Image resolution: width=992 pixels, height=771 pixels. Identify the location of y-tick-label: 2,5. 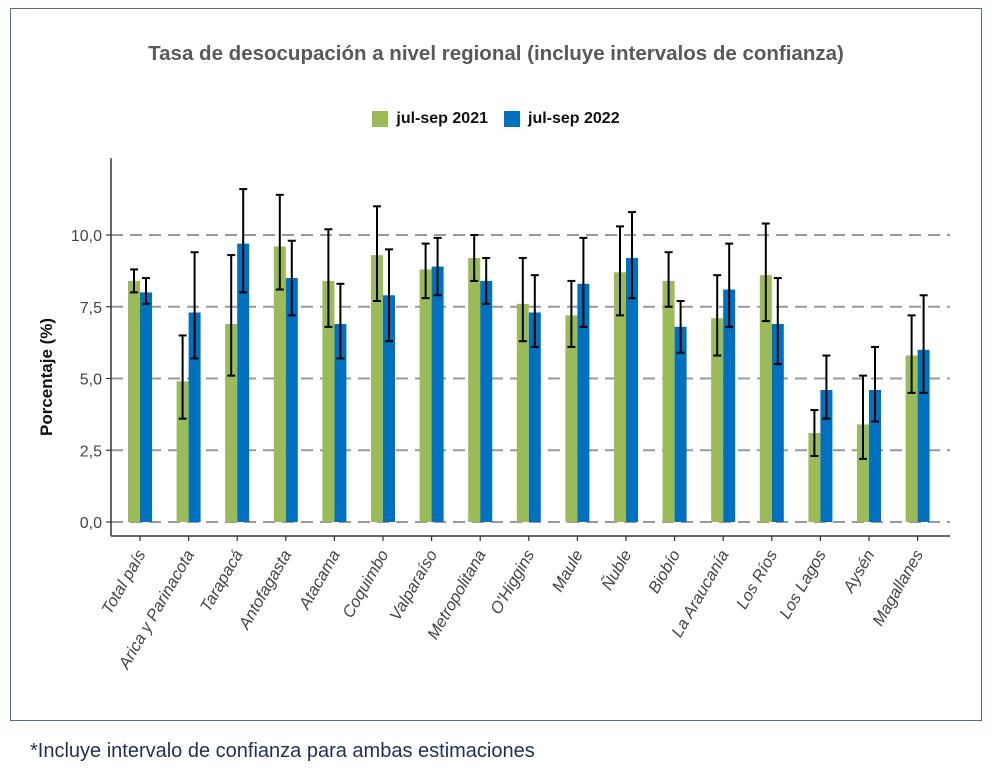
(91, 451).